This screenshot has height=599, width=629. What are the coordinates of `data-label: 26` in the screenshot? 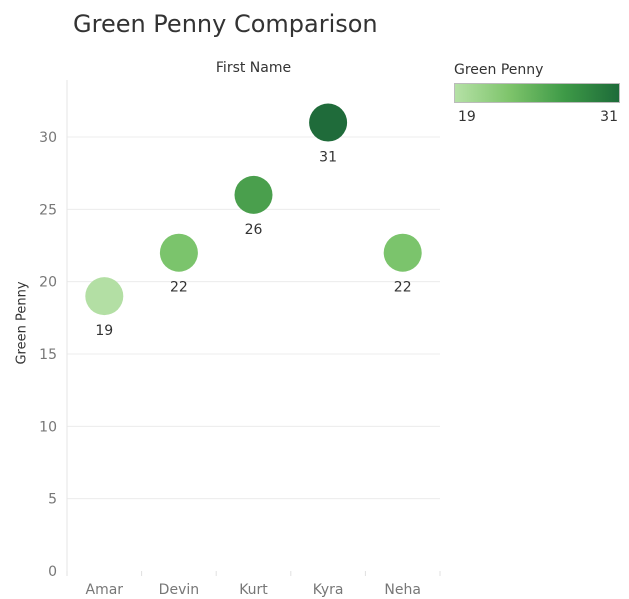 It's located at (254, 230).